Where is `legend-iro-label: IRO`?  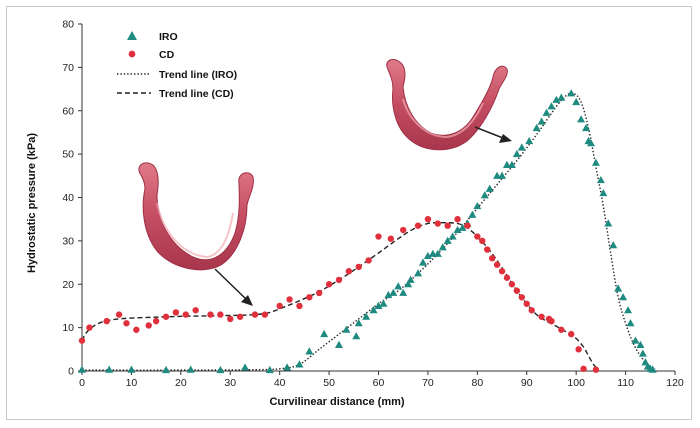 legend-iro-label: IRO is located at coordinates (168, 37).